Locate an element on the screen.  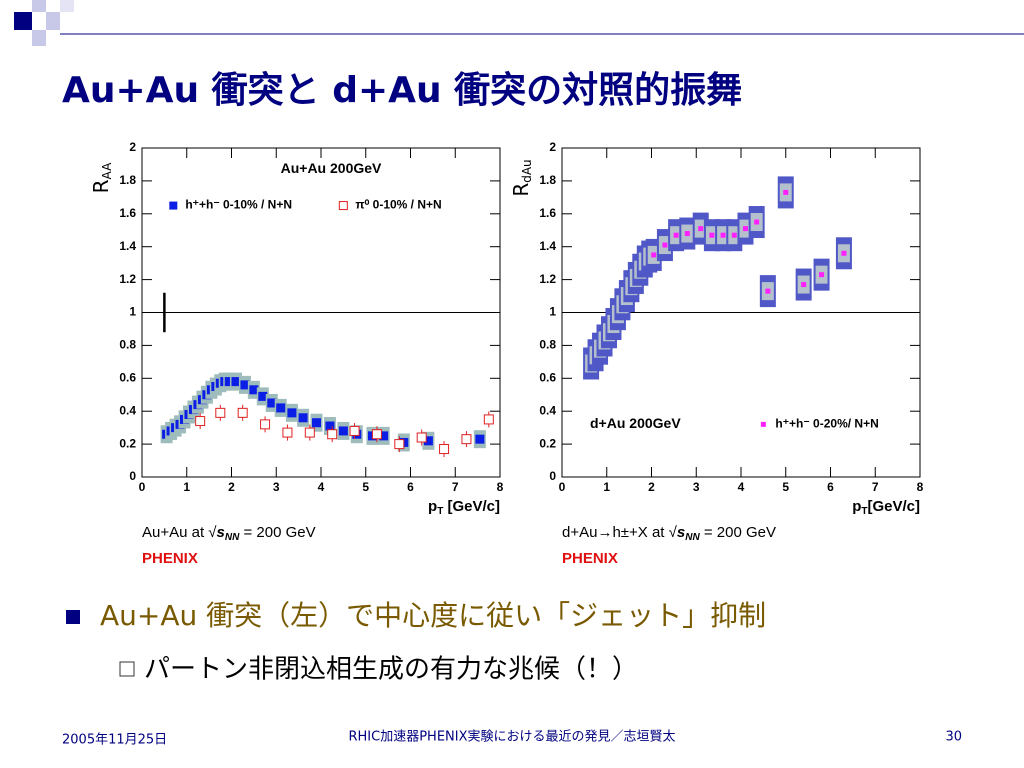
footer-page: 30 is located at coordinates (953, 737).